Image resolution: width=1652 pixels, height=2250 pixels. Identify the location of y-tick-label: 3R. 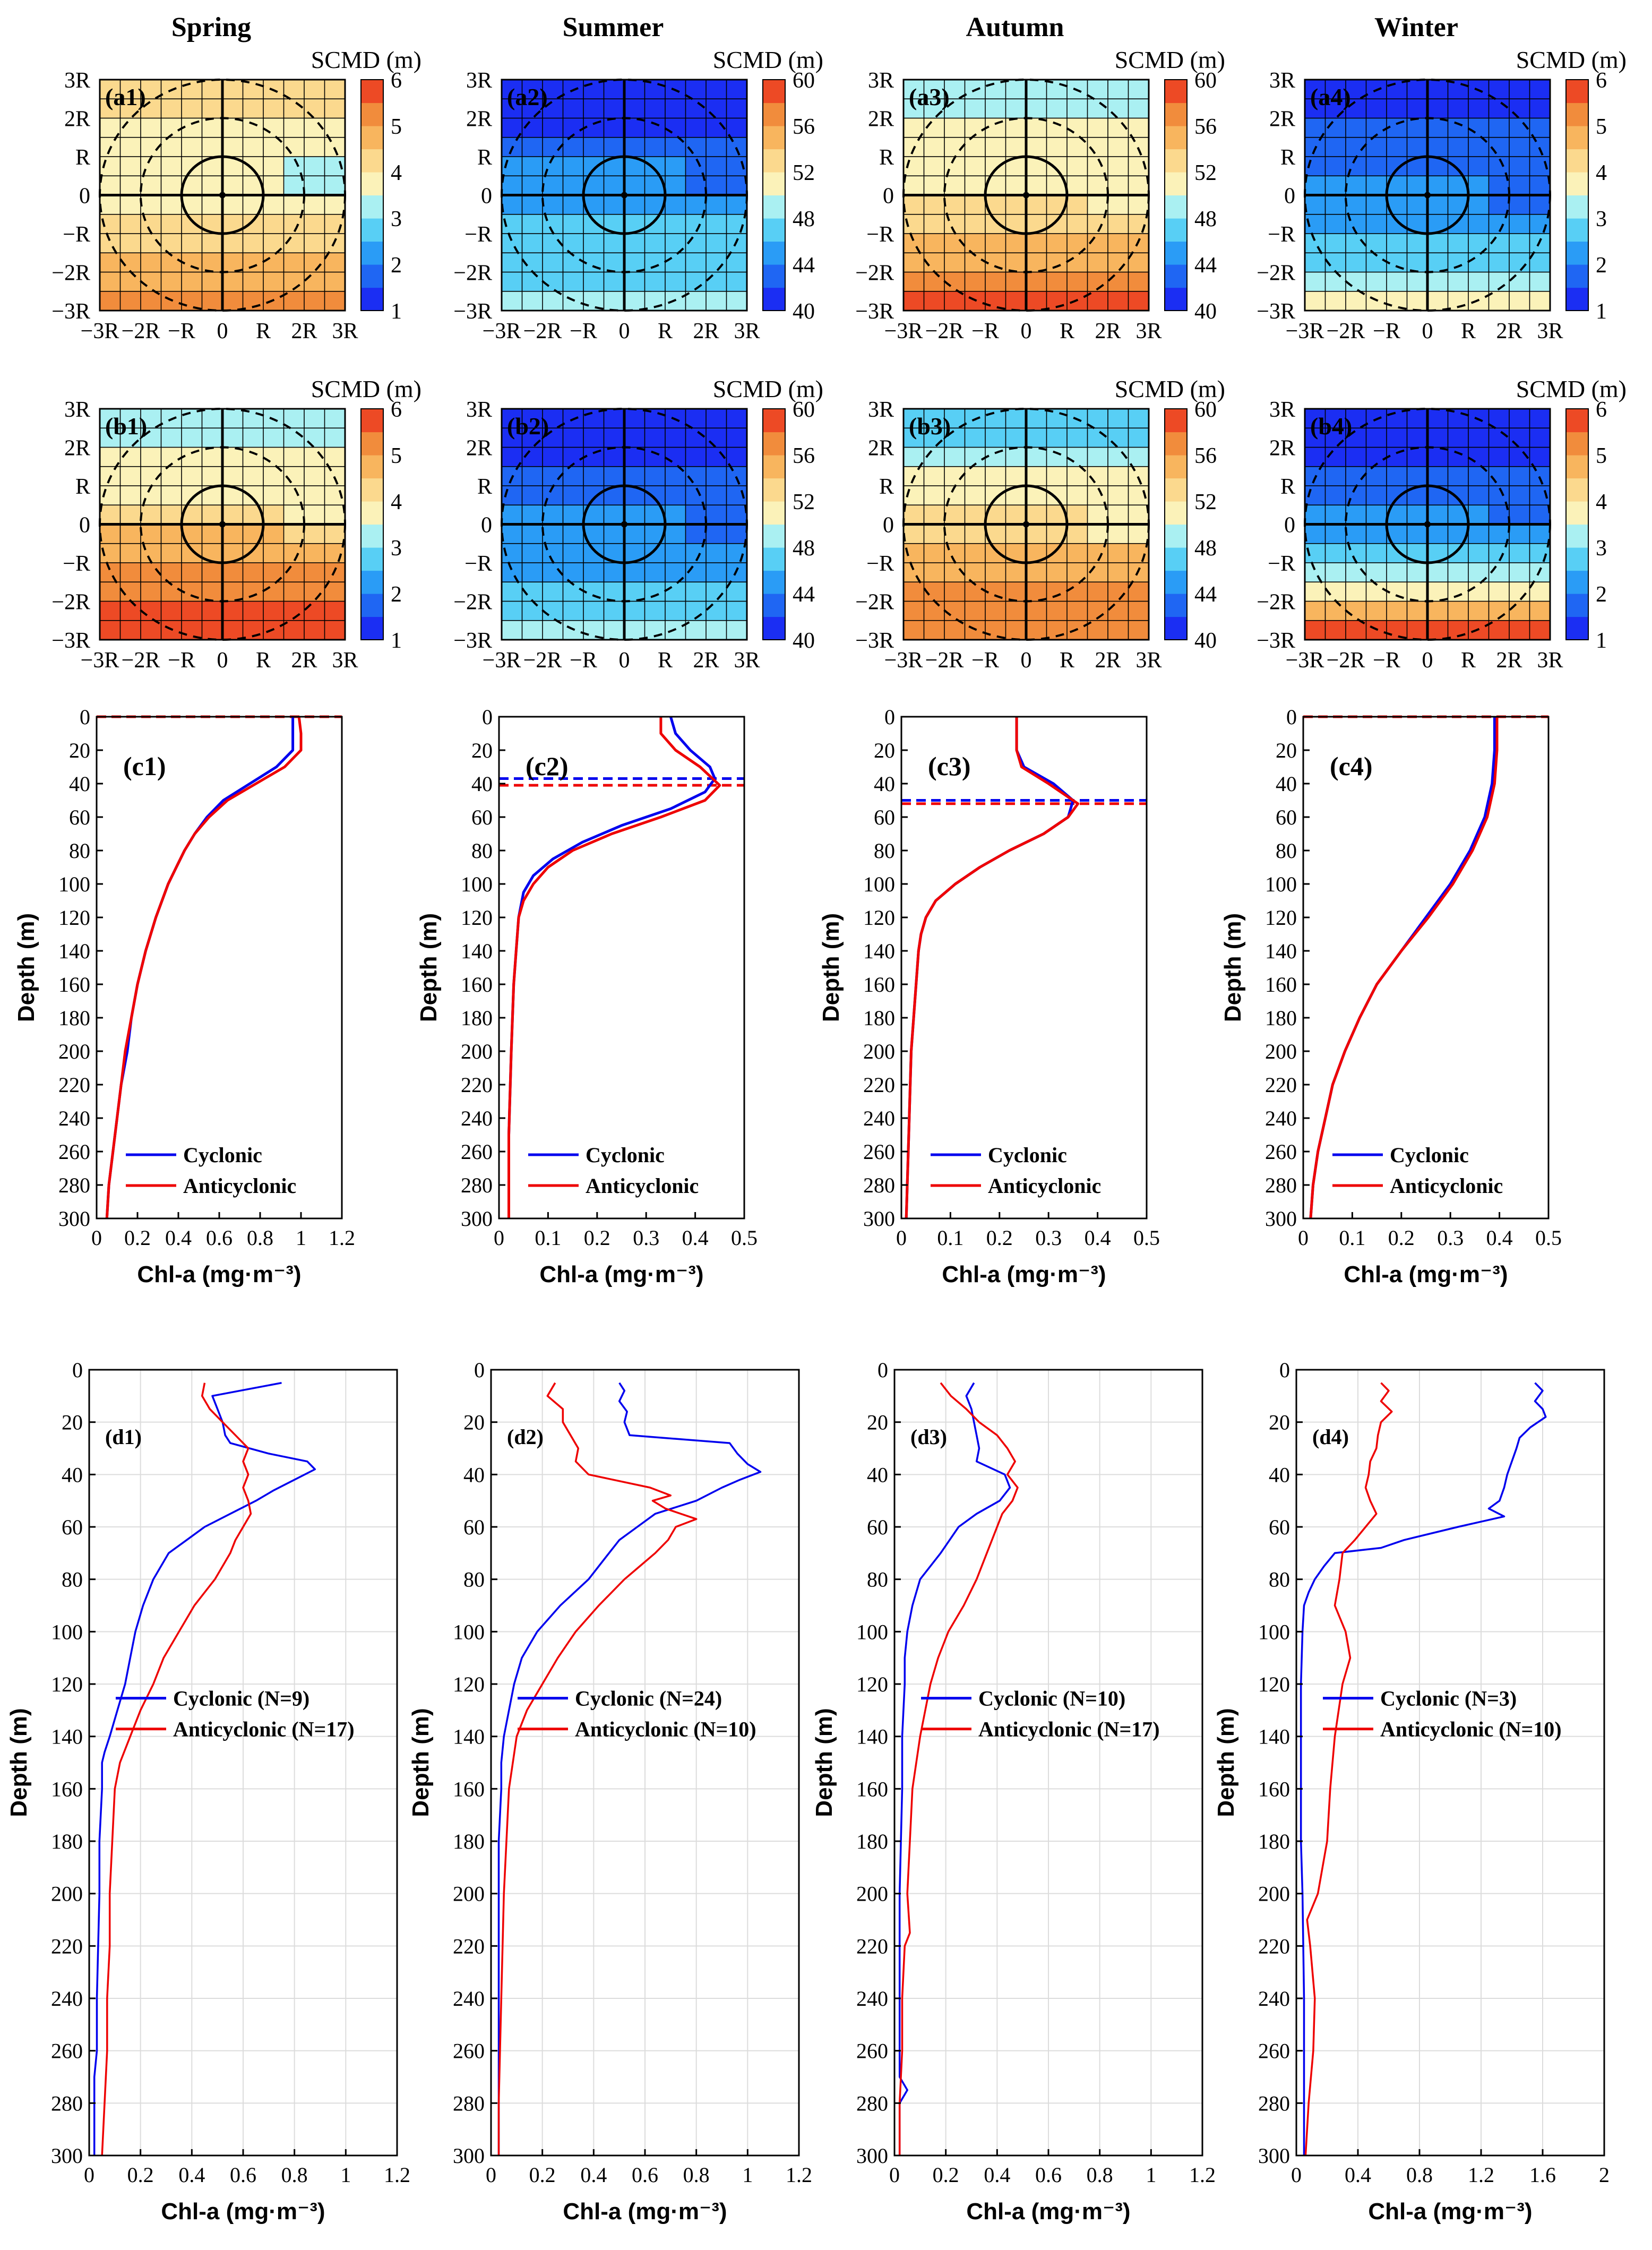
(77, 410).